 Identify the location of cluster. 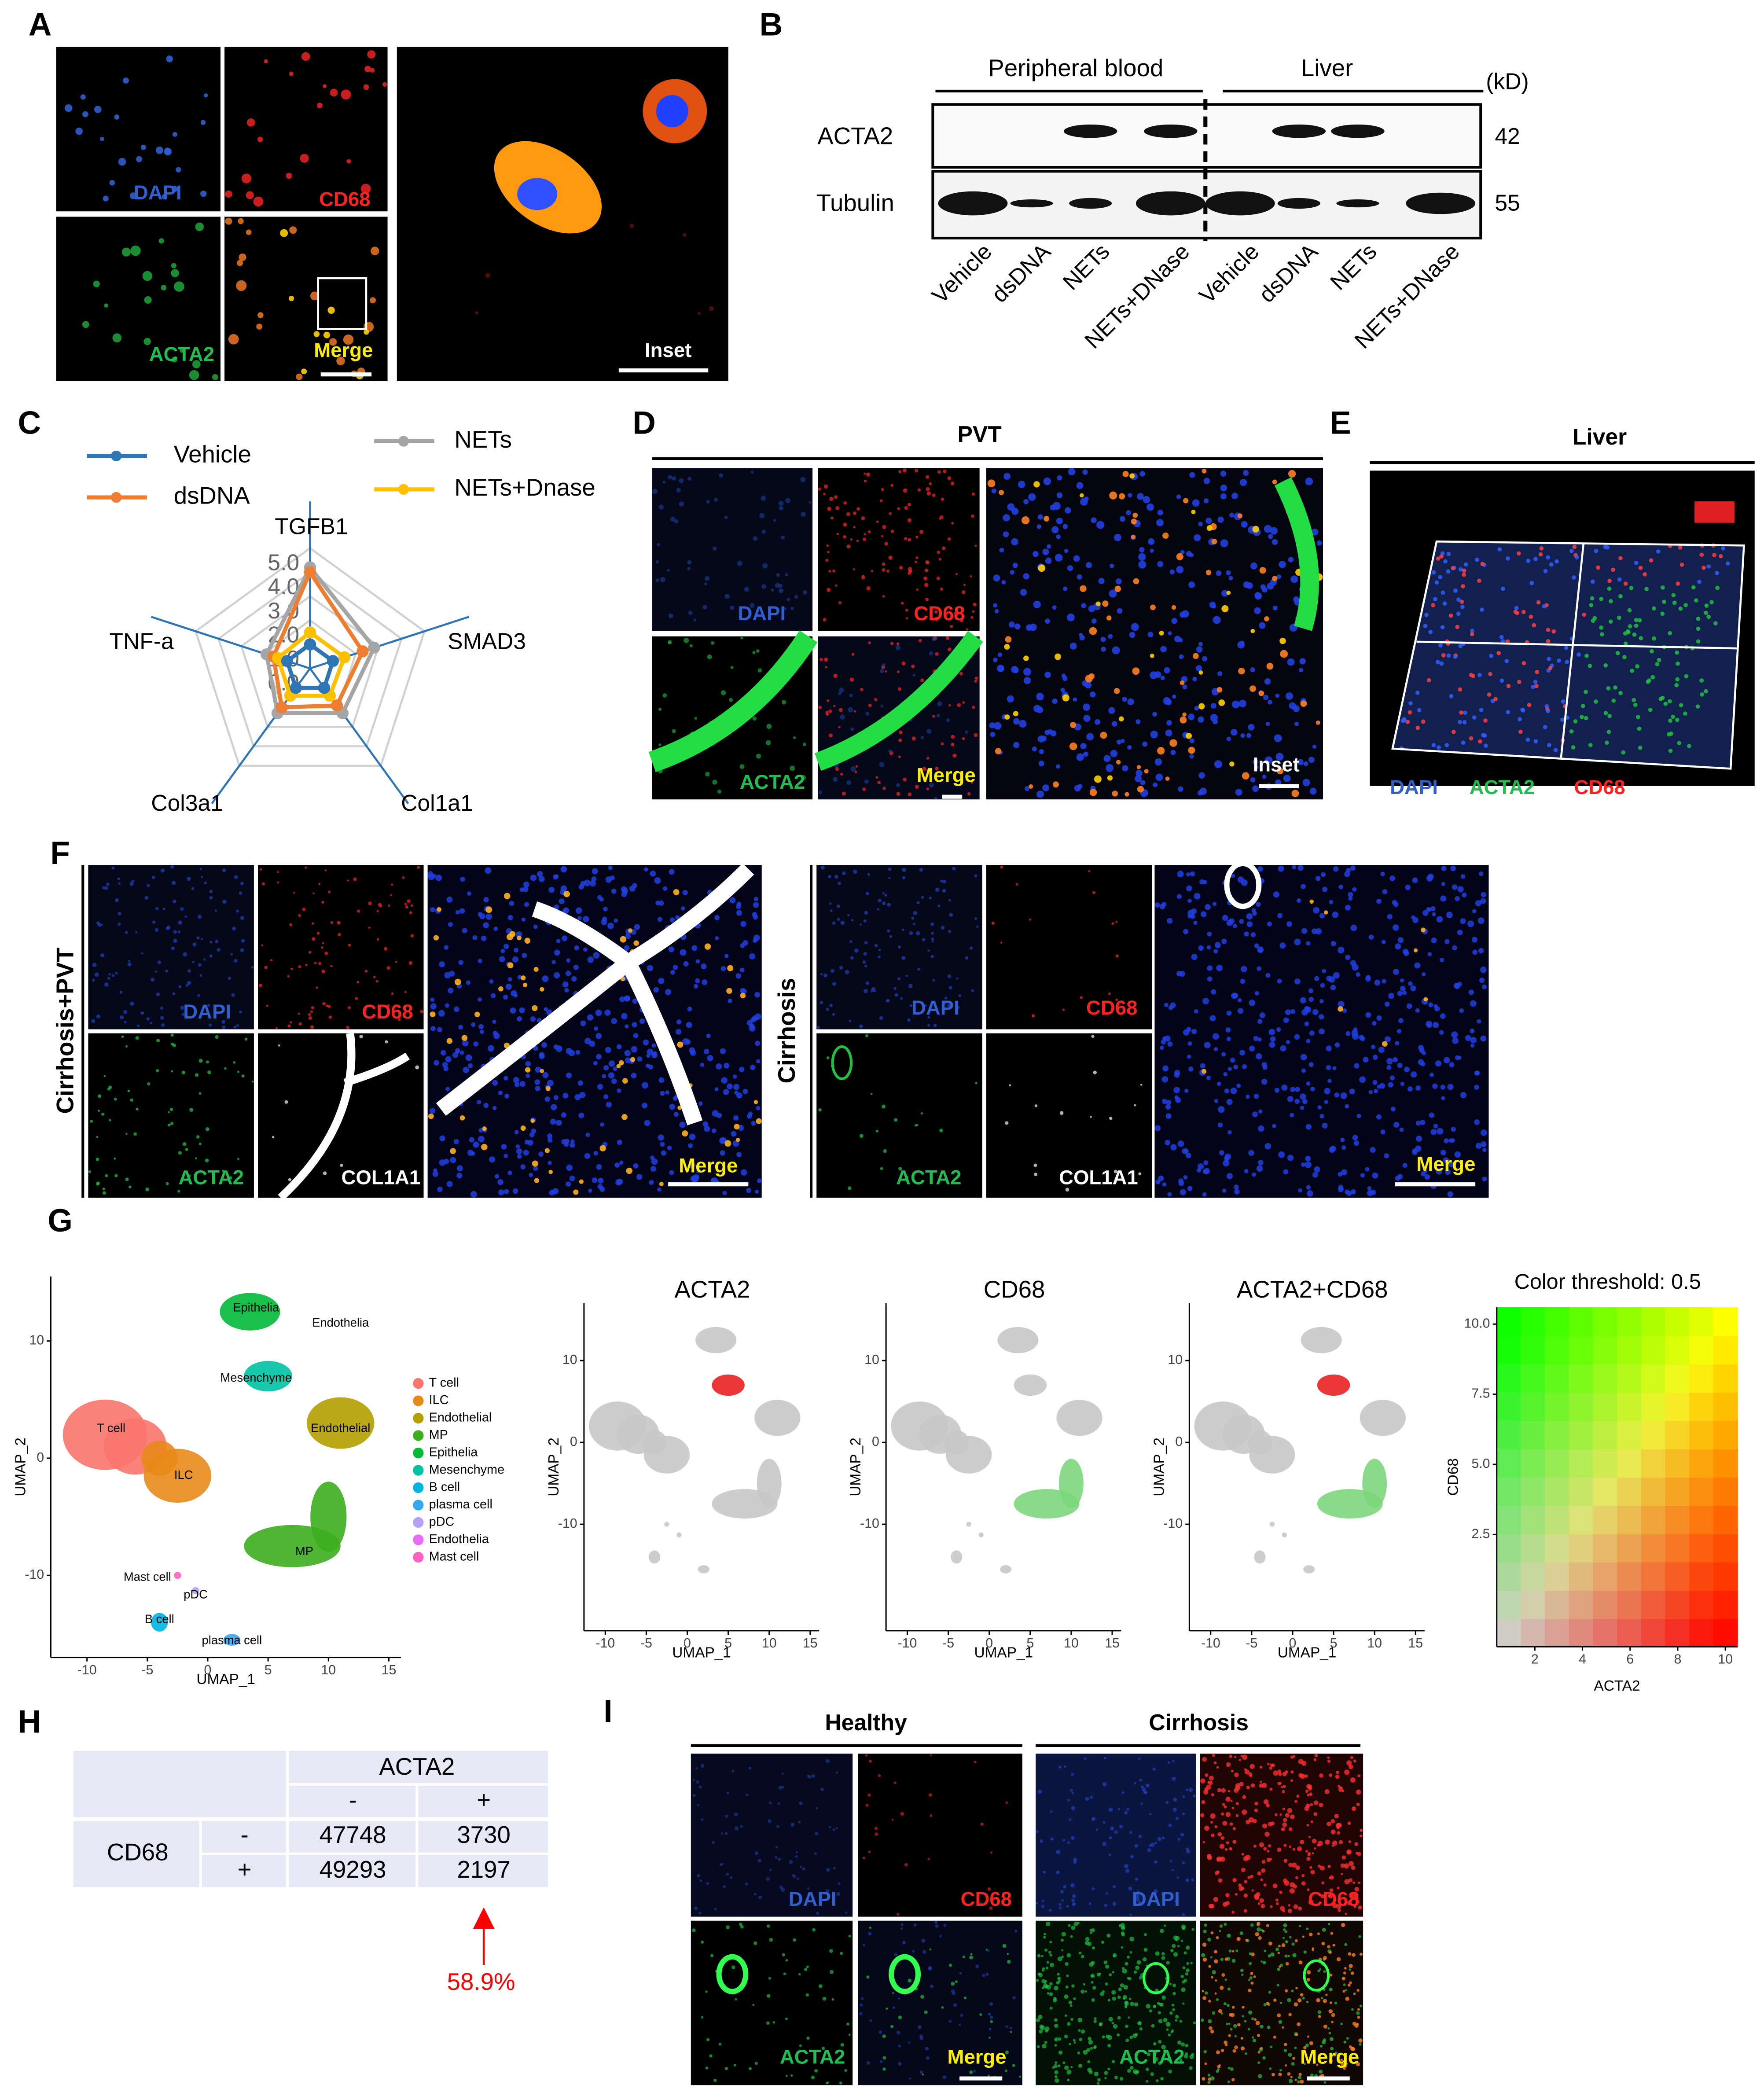
(1309, 1570).